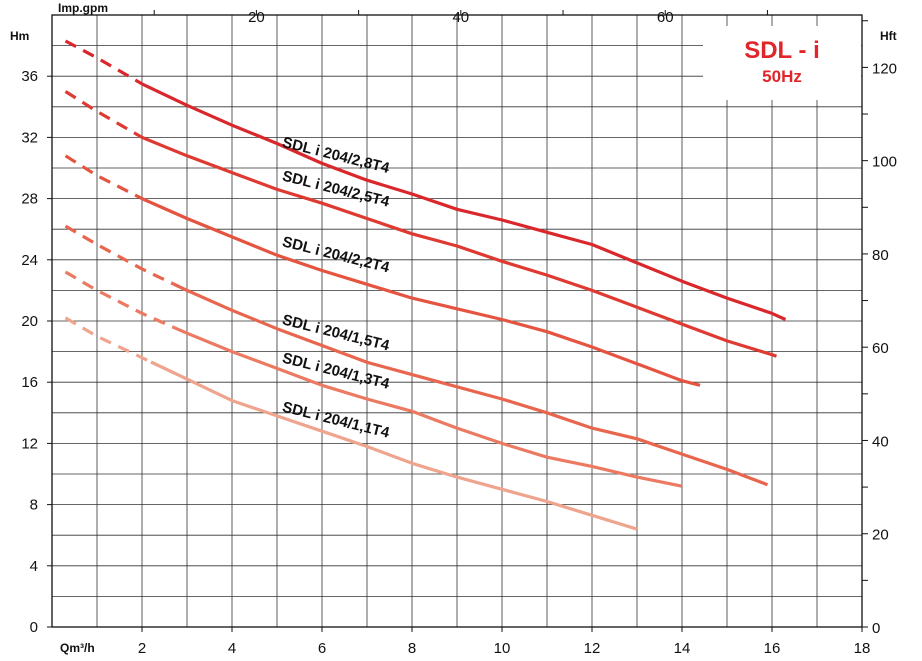  Describe the element at coordinates (502, 648) in the screenshot. I see `x-tick-label: 10` at that location.